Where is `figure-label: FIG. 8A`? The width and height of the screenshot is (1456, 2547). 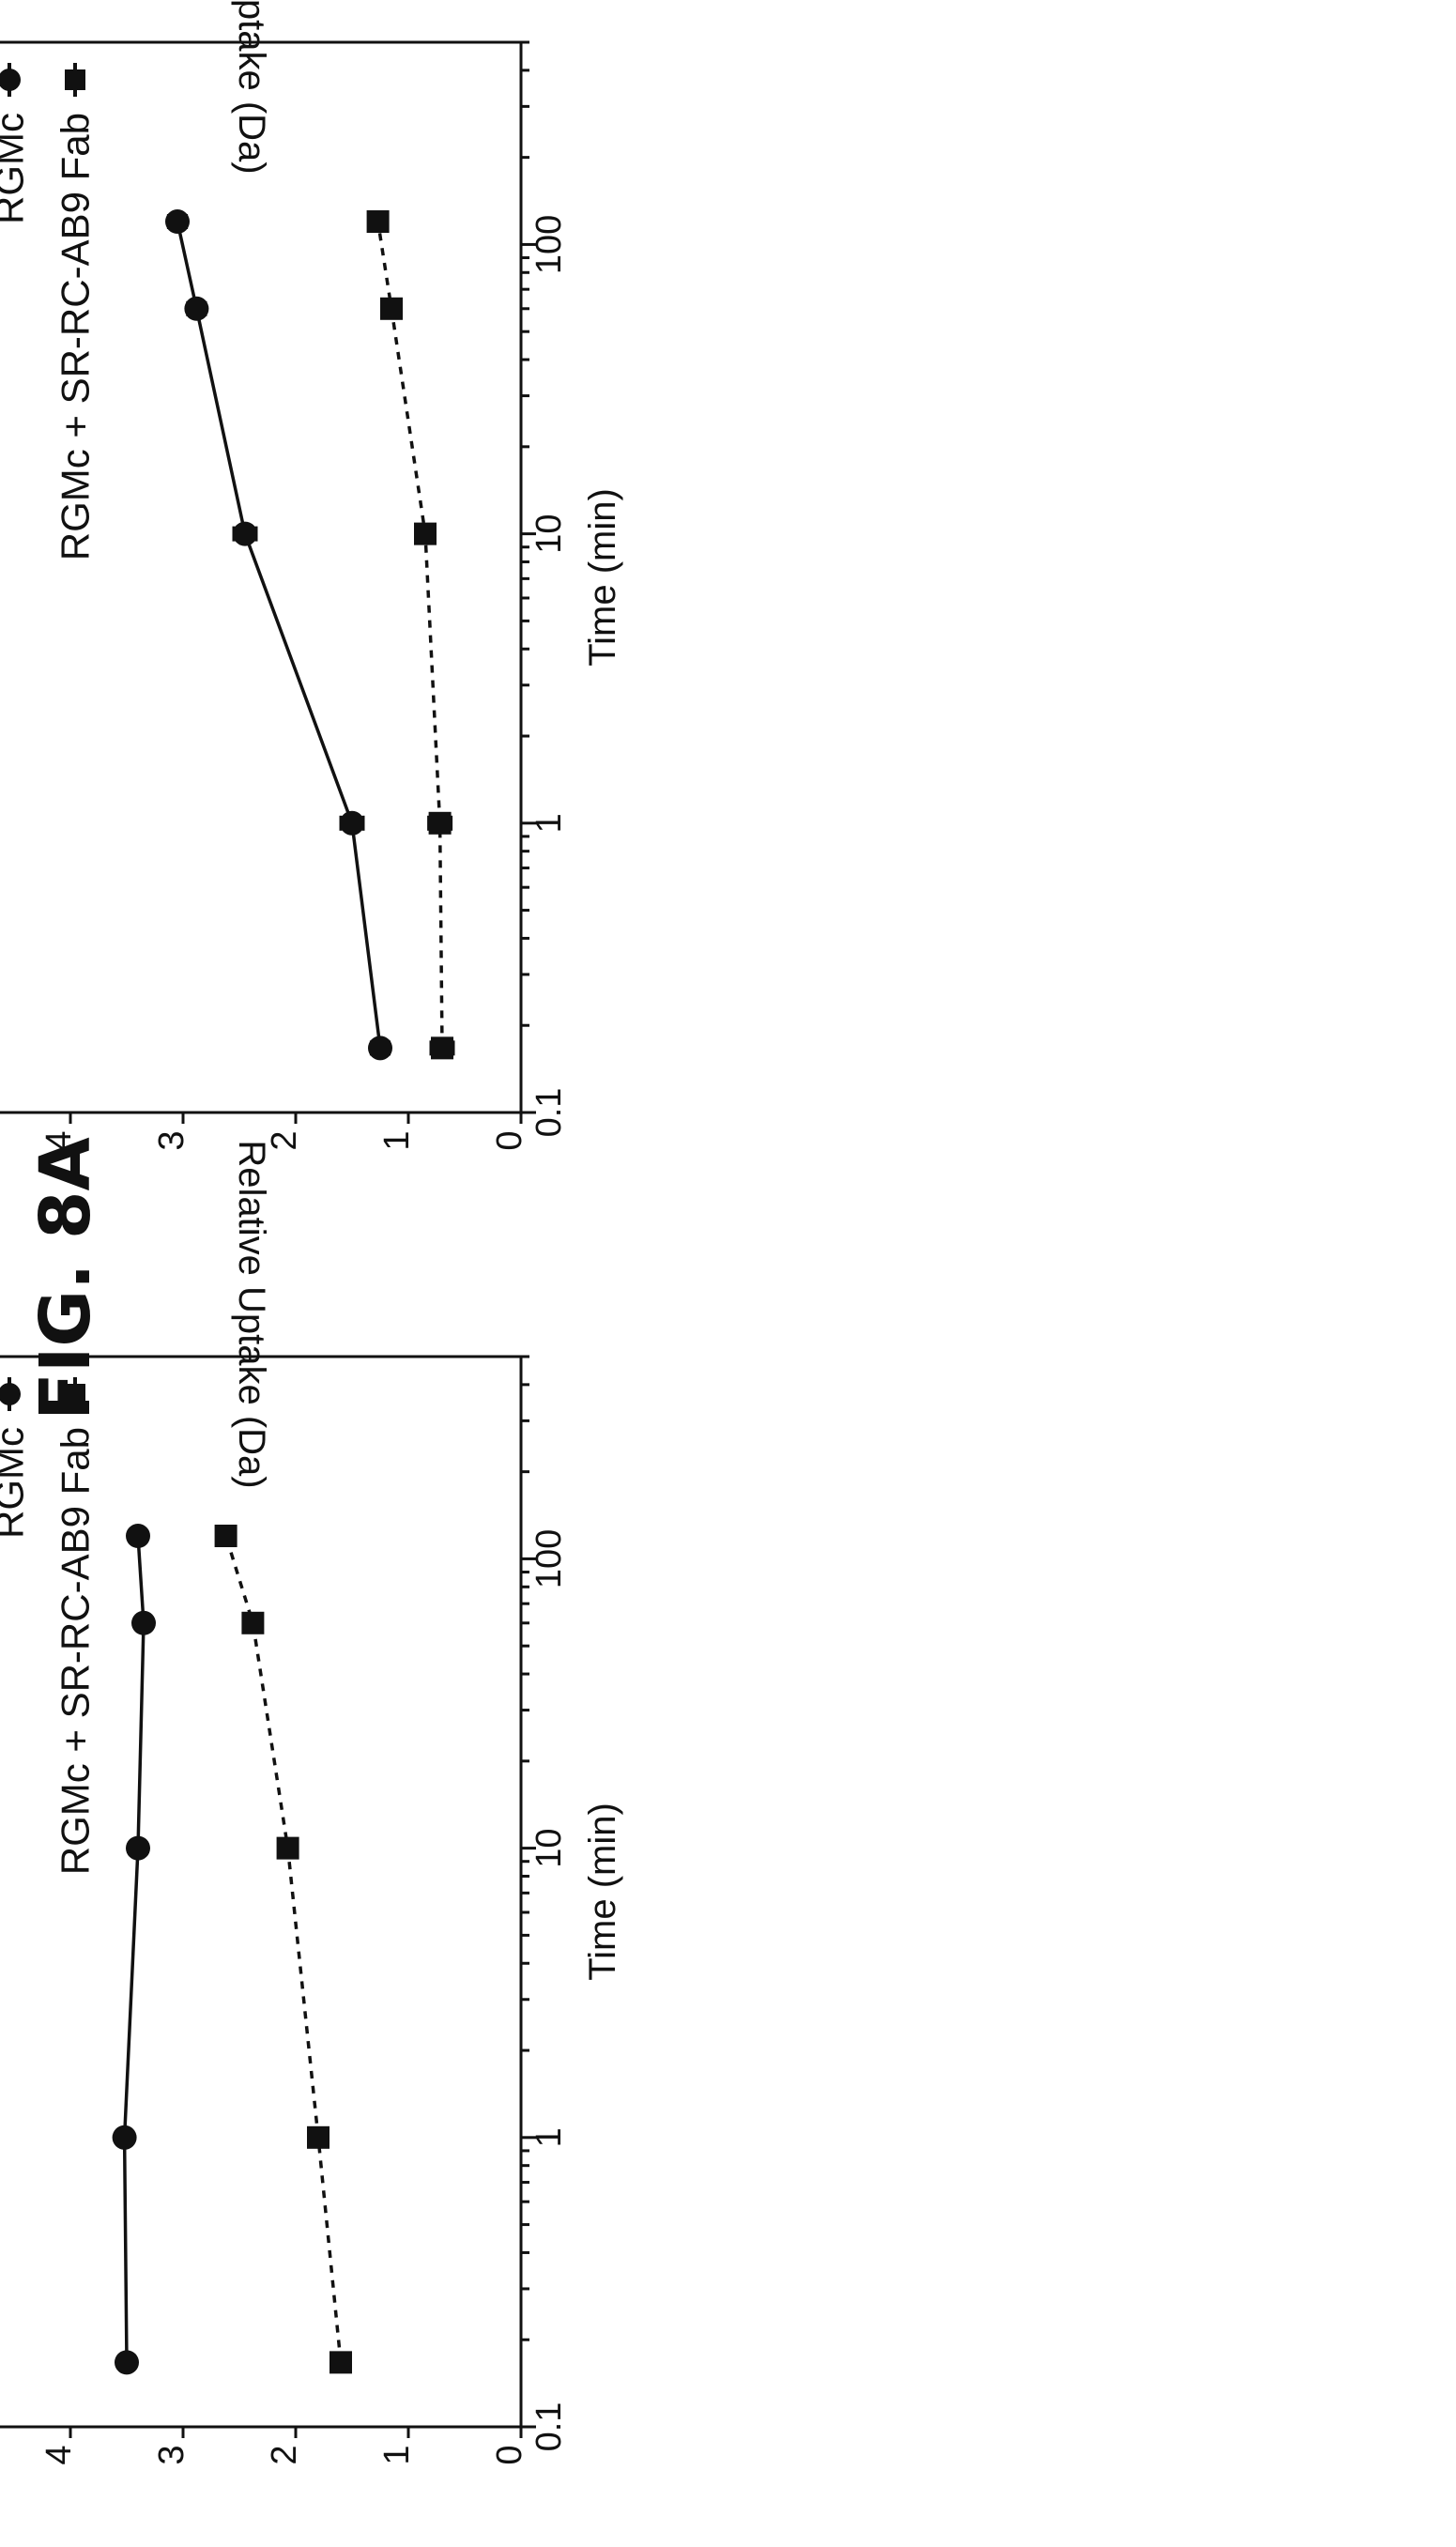 figure-label: FIG. 8A is located at coordinates (65, 1278).